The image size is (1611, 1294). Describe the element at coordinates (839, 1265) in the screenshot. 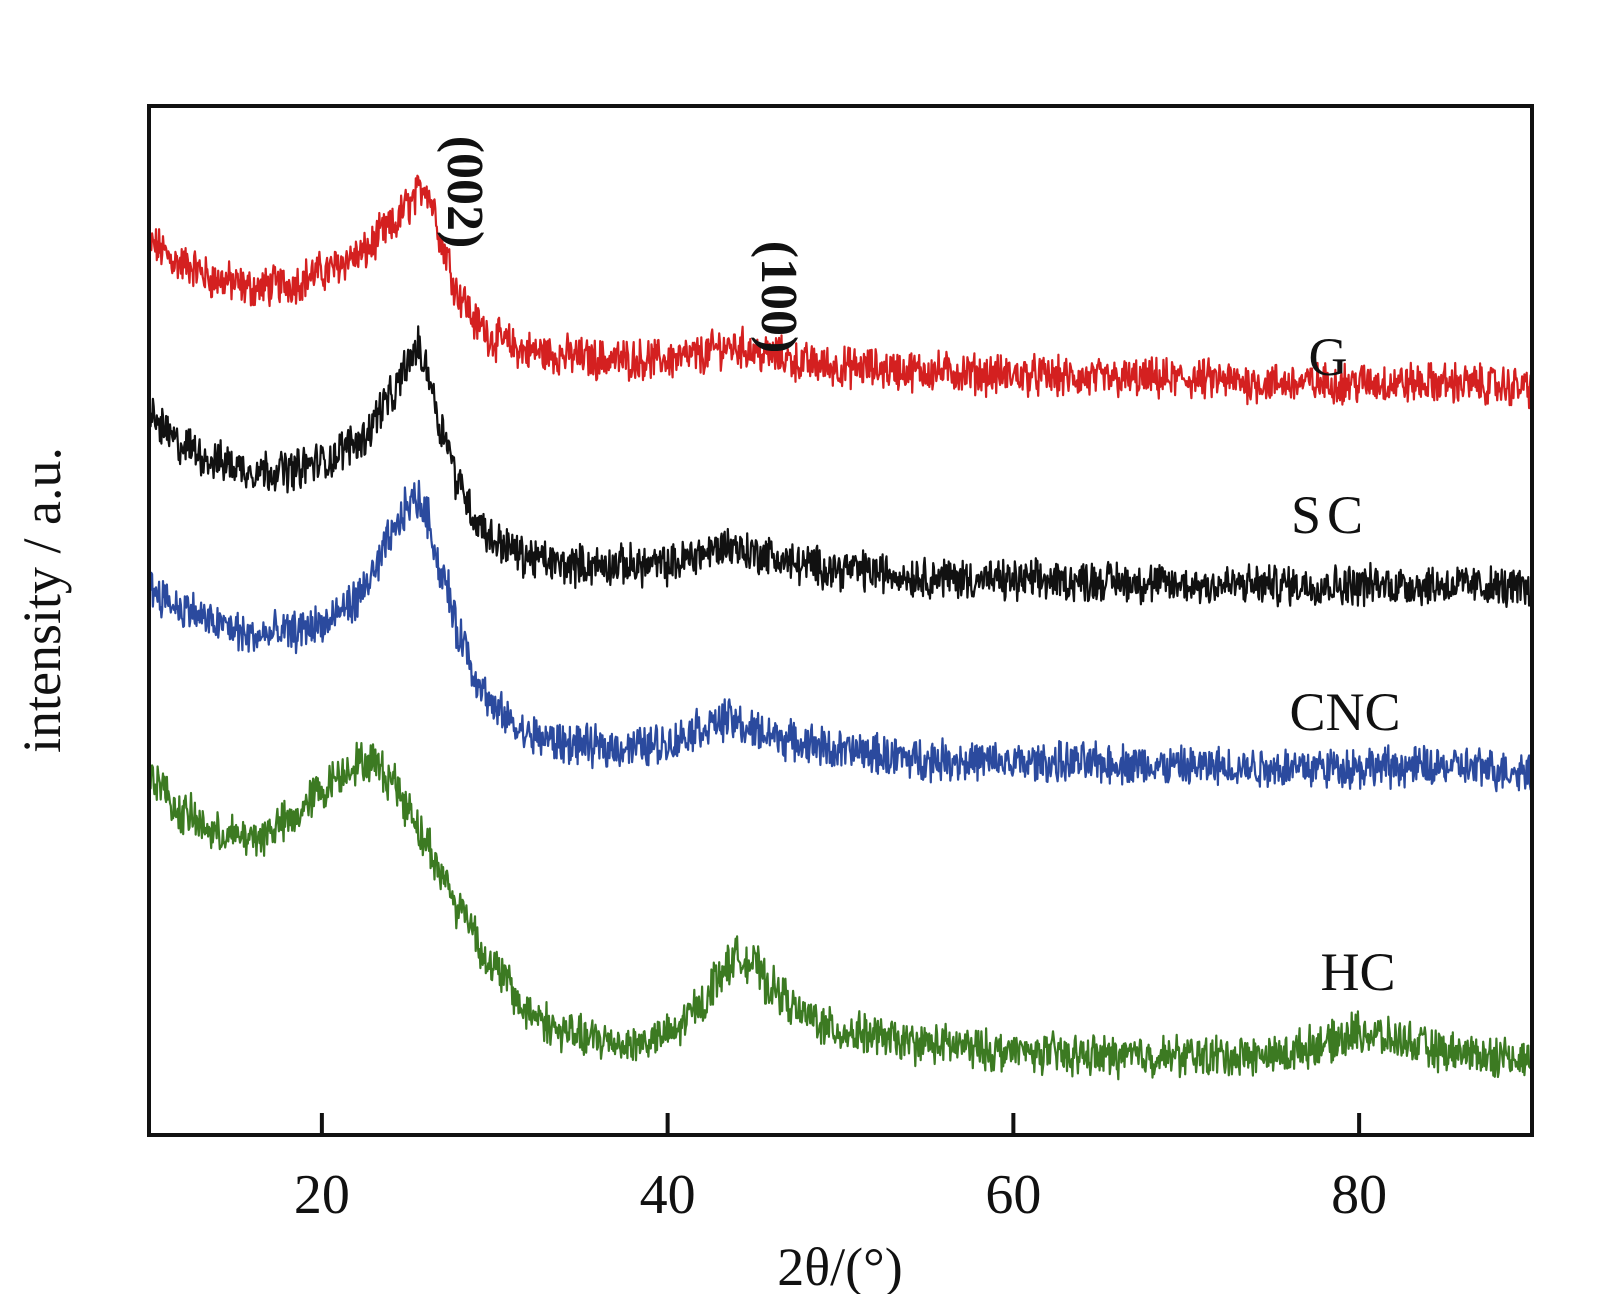

I see `x-axis-label: 2θ/(°)` at that location.